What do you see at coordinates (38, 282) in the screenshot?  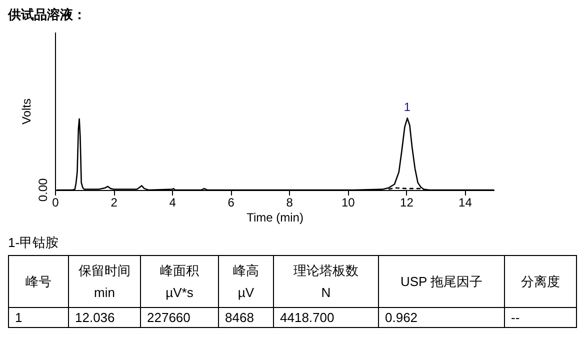 I see `text: 峰号` at bounding box center [38, 282].